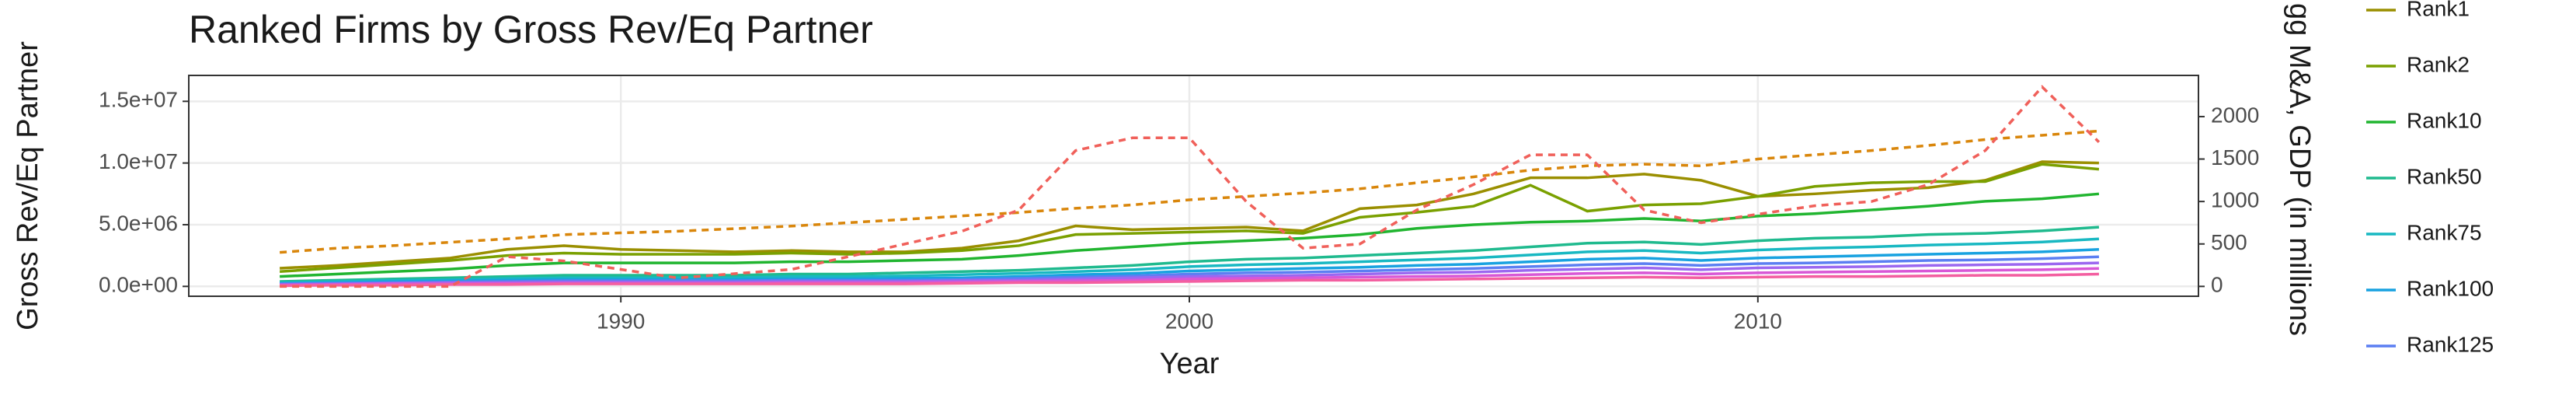 The image size is (2576, 395). I want to click on y2-axis-title: gg M&A, GDP (in millions, so click(2299, 169).